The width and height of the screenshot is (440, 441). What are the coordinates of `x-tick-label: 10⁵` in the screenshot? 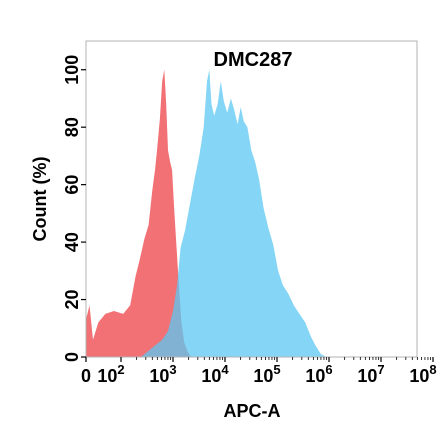 It's located at (266, 374).